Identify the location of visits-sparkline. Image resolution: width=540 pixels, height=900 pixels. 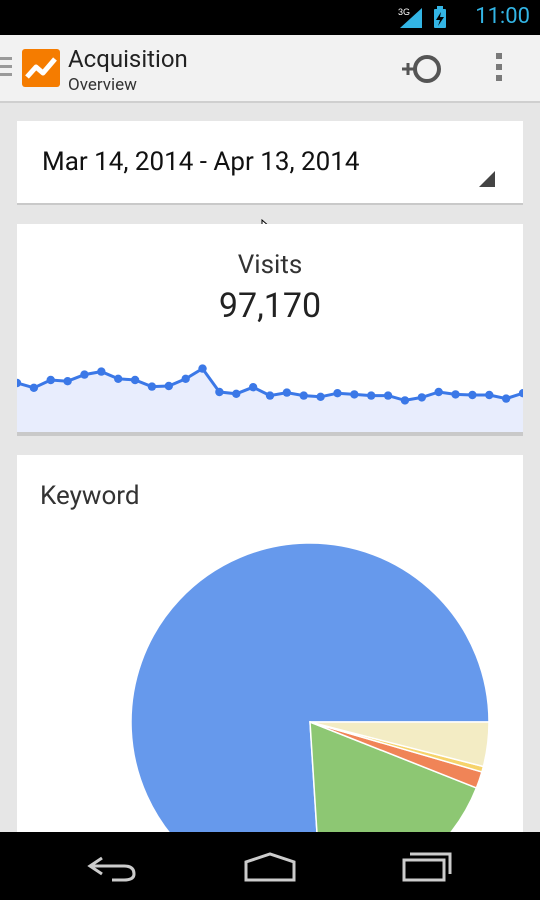
(270, 399).